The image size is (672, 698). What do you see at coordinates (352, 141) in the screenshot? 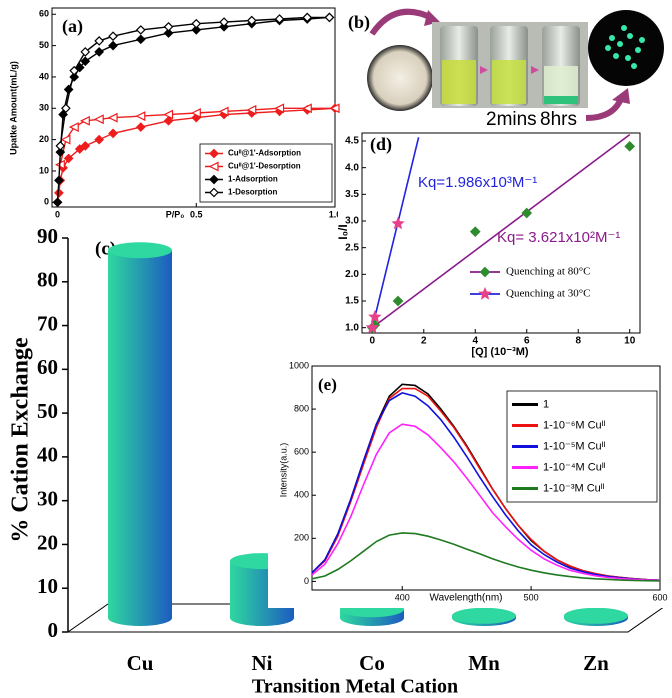
I see `y-tick-label: 4.5` at bounding box center [352, 141].